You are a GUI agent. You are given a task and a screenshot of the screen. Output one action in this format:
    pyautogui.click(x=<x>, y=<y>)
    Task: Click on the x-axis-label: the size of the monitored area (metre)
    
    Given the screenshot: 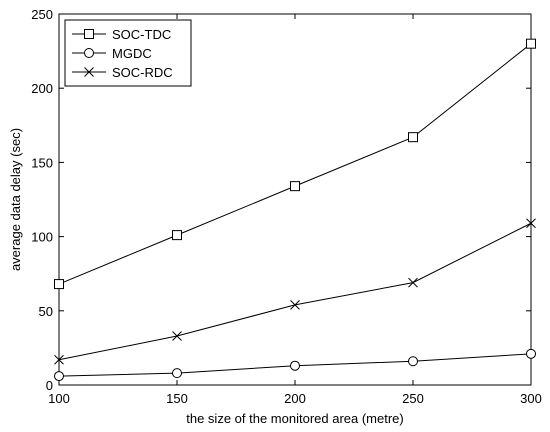 What is the action you would take?
    pyautogui.click(x=295, y=418)
    